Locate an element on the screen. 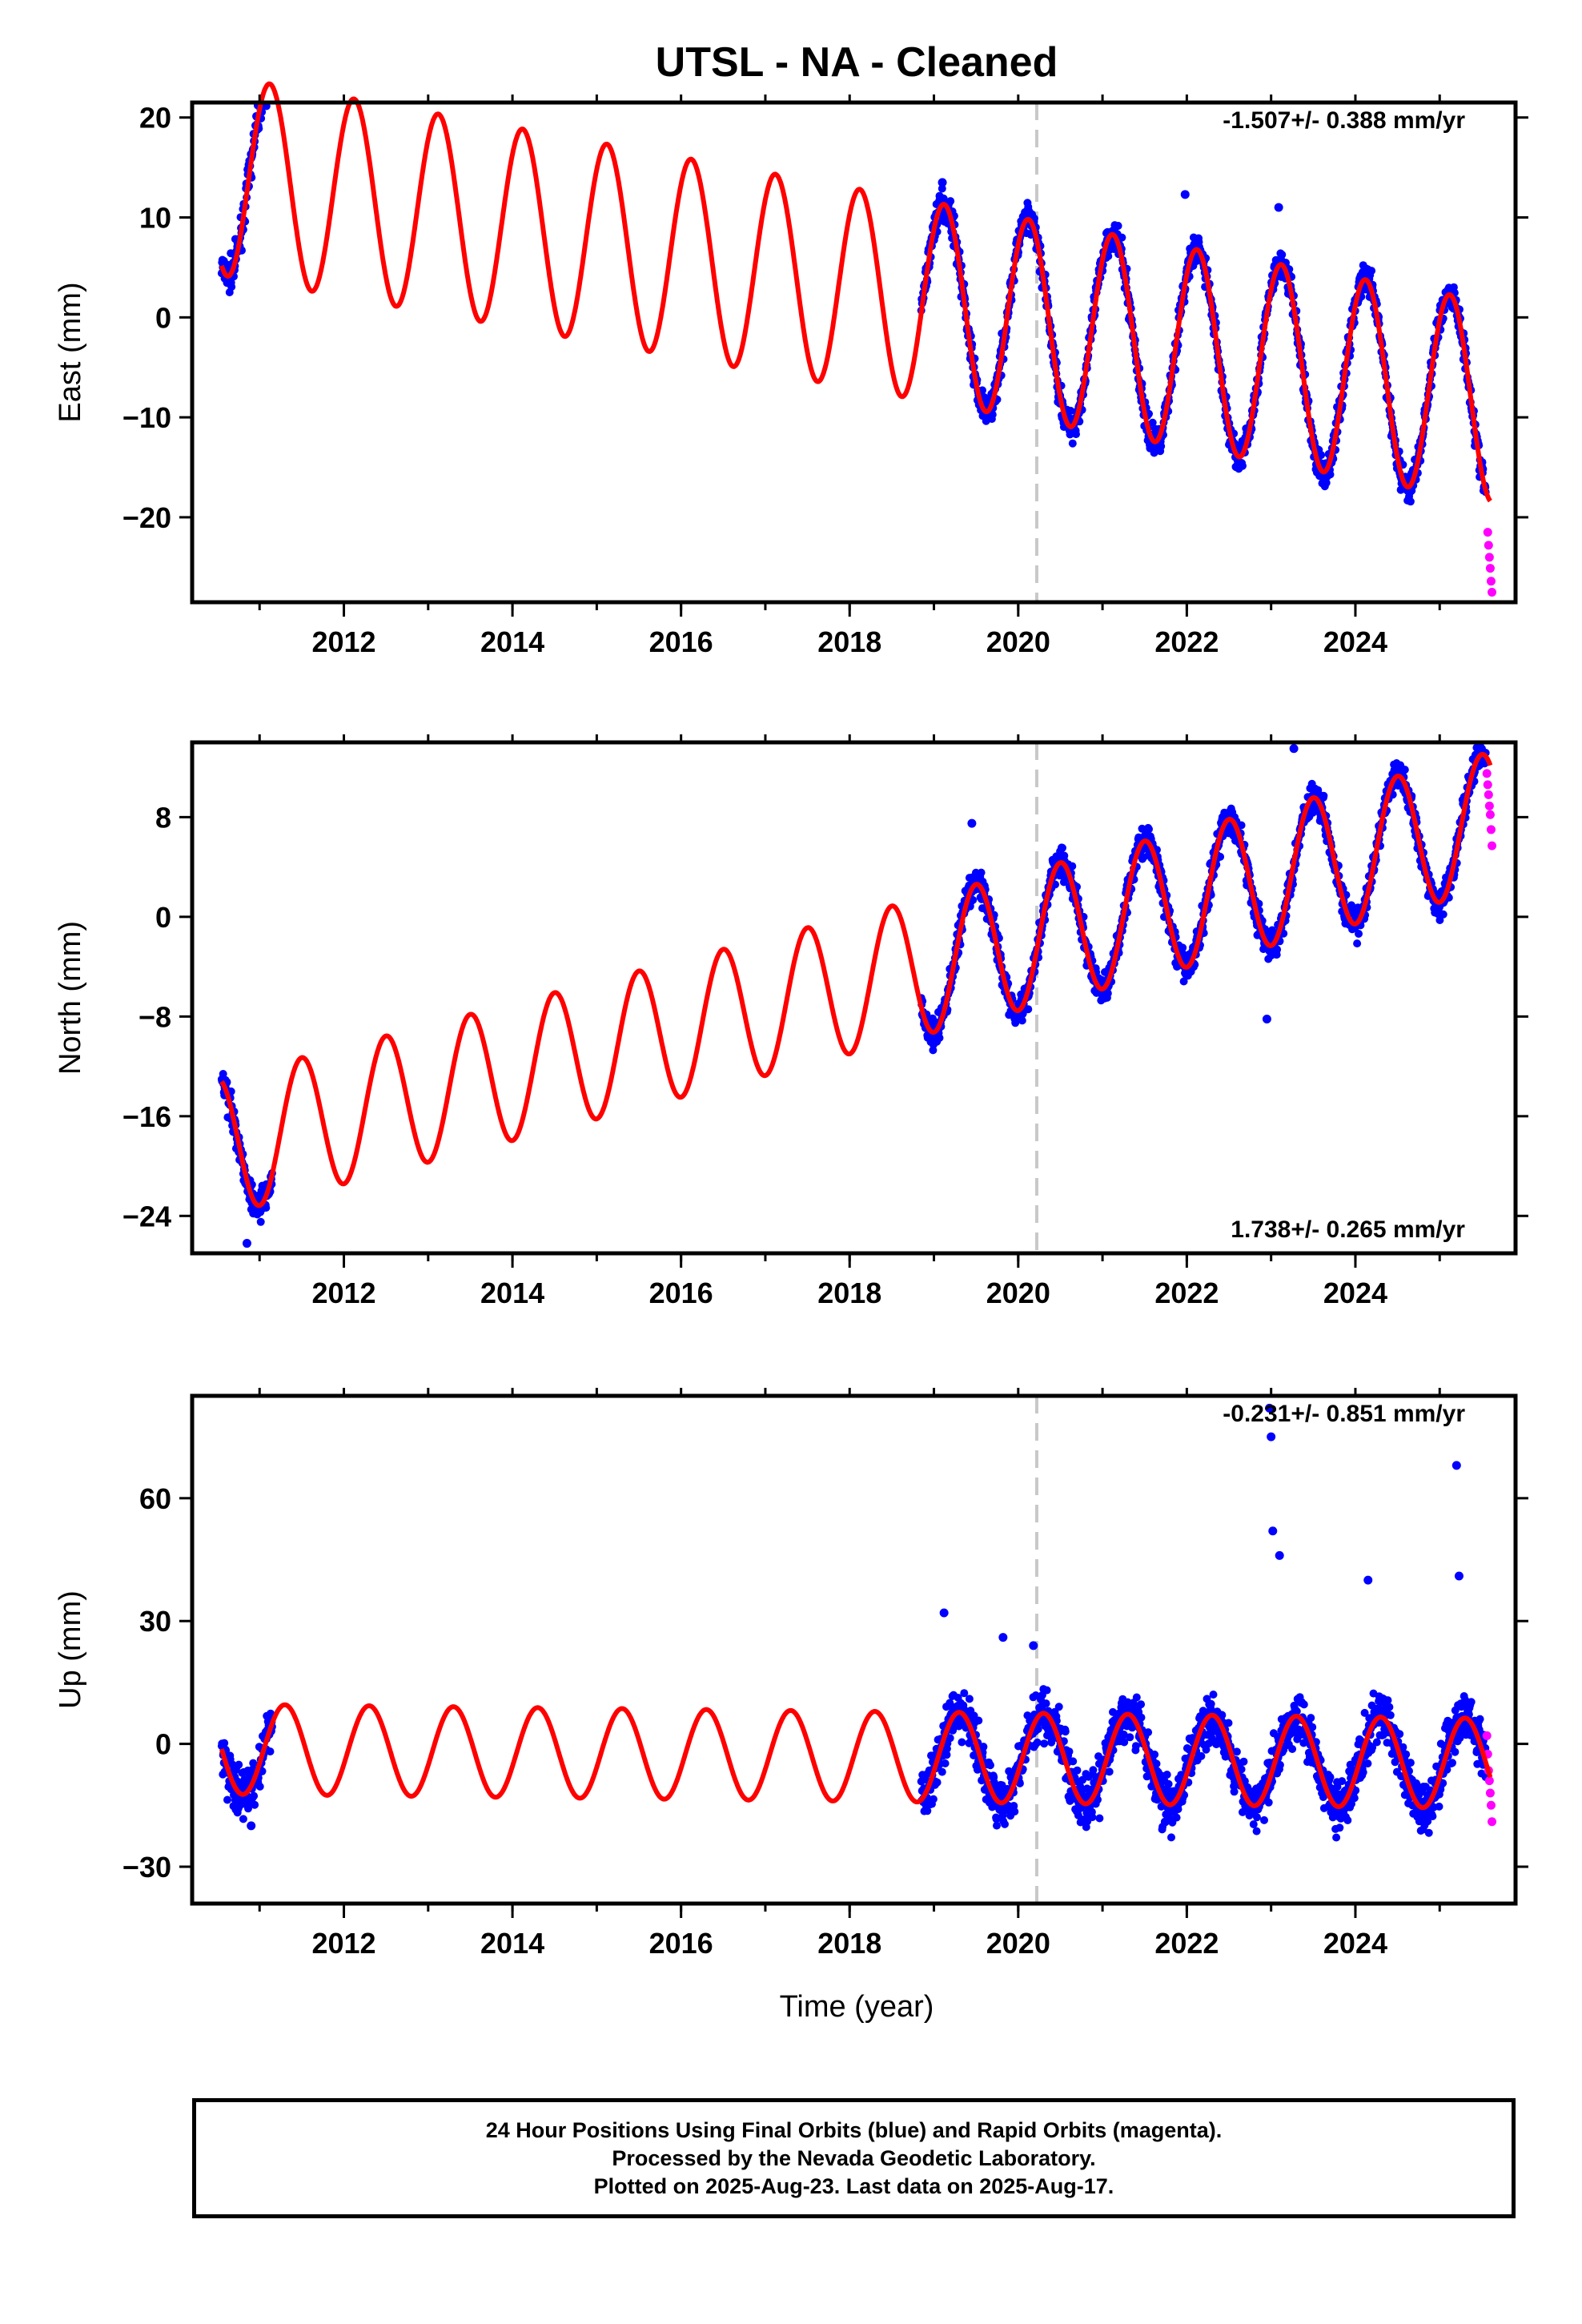 This screenshot has width=1582, height=2324. y-tick-label: 0 is located at coordinates (163, 317).